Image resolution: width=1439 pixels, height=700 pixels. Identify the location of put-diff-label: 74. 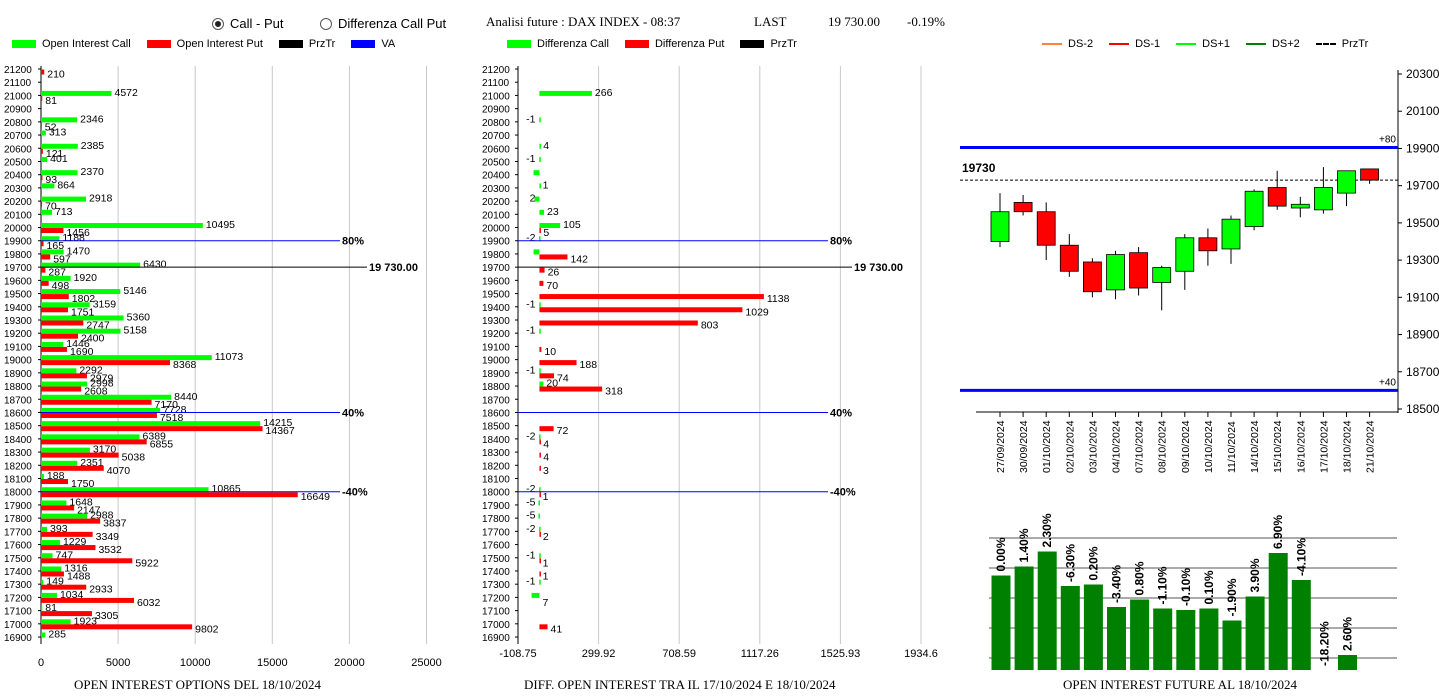
(563, 378).